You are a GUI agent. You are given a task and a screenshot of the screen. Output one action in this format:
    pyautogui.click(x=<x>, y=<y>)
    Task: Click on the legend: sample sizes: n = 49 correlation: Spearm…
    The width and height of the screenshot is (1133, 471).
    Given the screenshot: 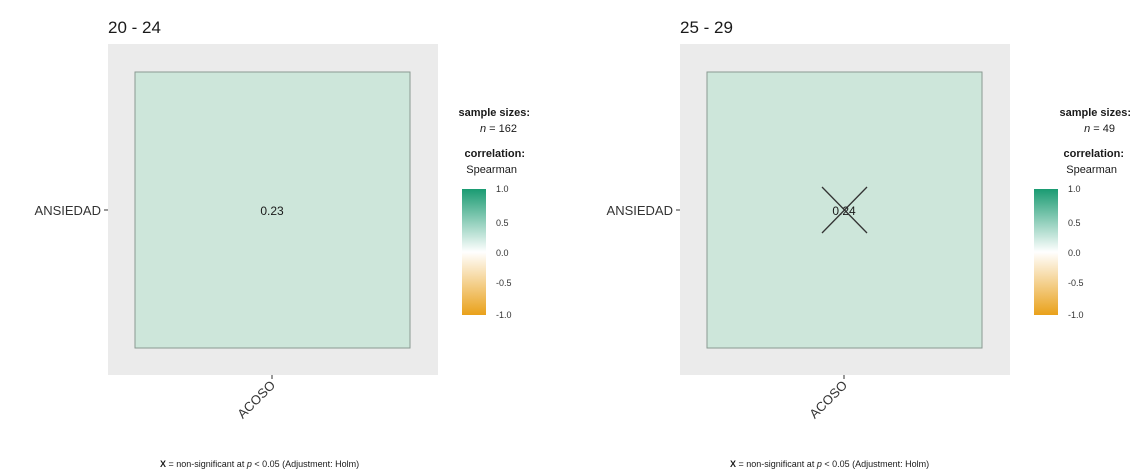 What is the action you would take?
    pyautogui.click(x=1082, y=213)
    